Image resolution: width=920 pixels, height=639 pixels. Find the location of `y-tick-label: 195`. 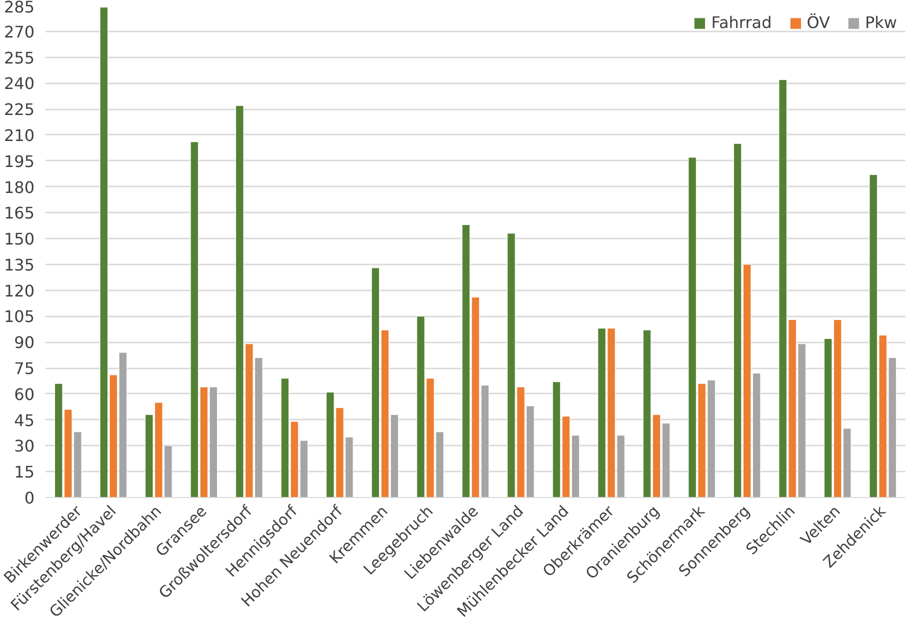

y-tick-label: 195 is located at coordinates (19, 161).